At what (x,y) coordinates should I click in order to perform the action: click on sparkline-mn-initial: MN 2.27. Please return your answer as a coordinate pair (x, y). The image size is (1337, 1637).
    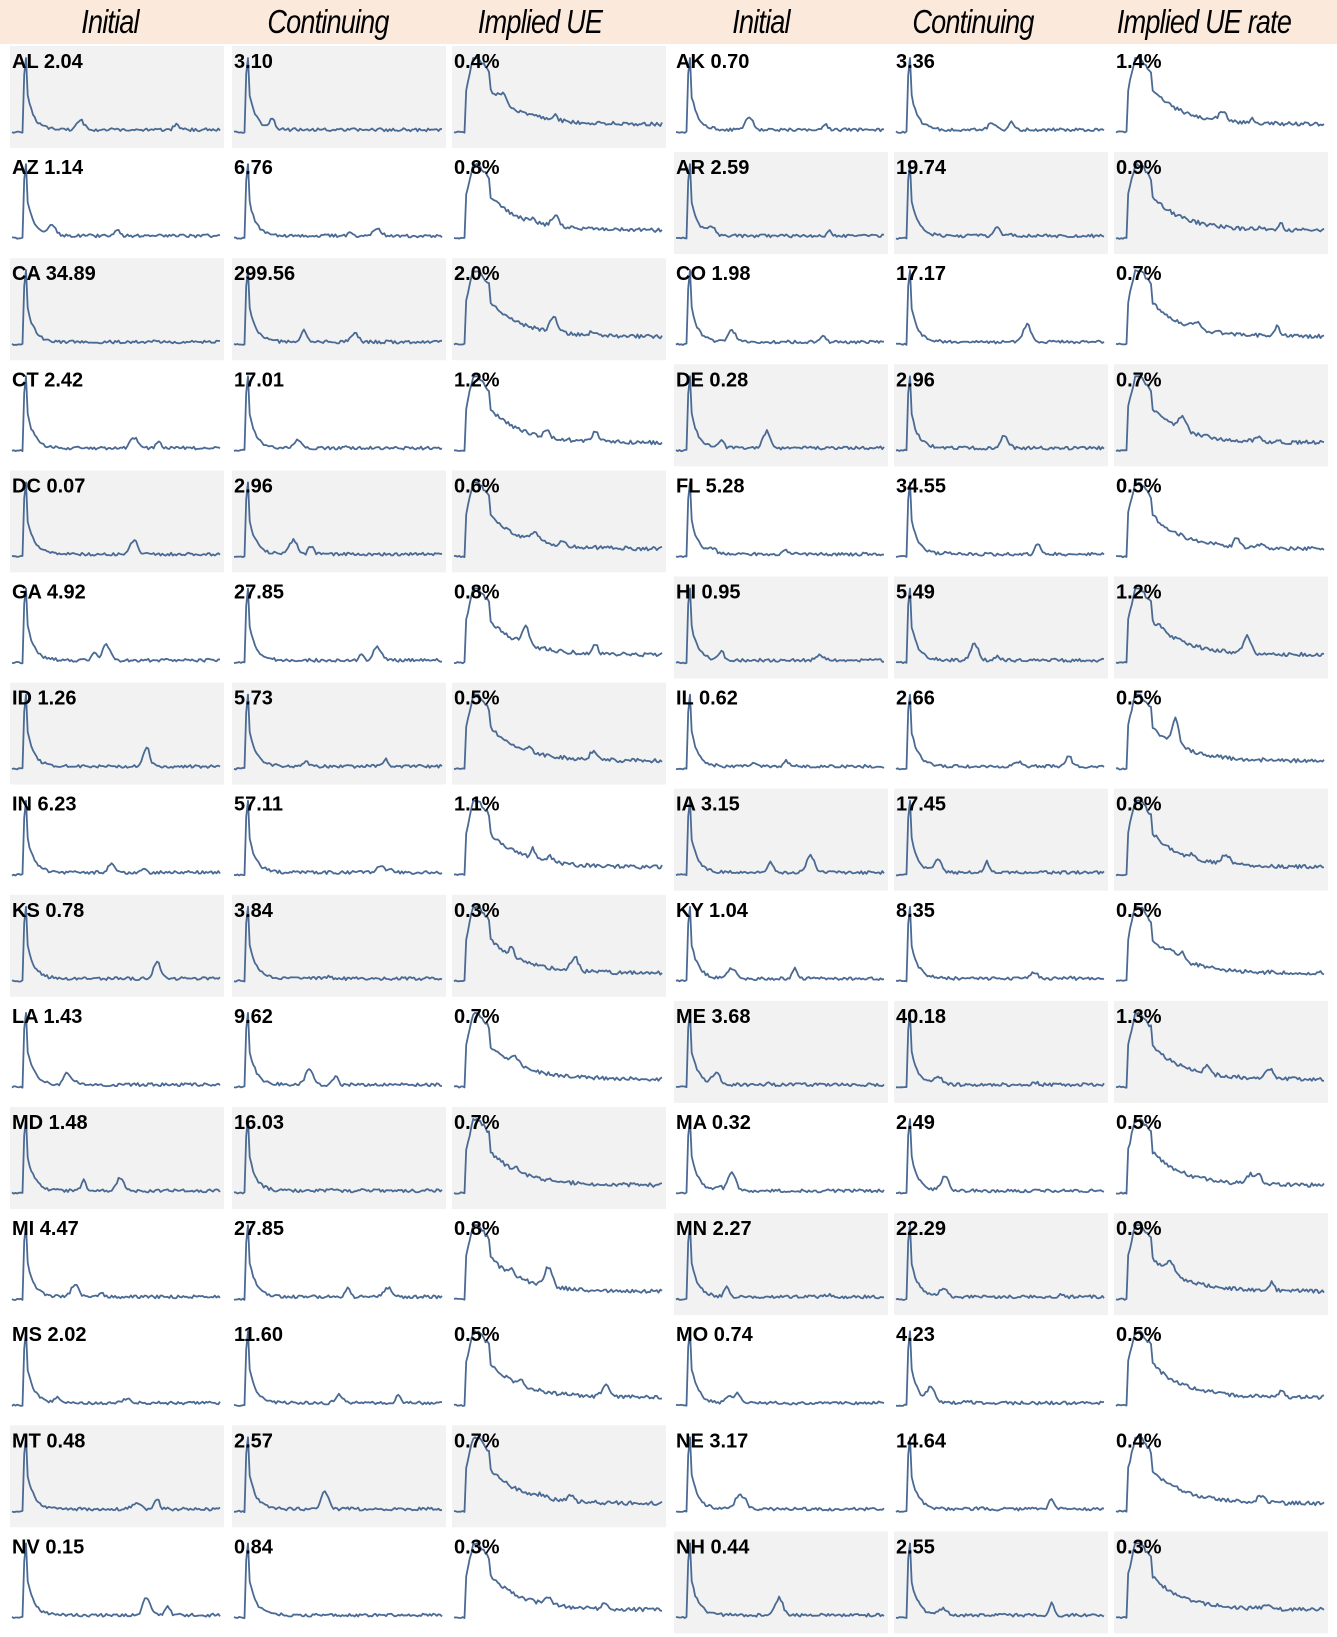
    Looking at the image, I should click on (781, 1264).